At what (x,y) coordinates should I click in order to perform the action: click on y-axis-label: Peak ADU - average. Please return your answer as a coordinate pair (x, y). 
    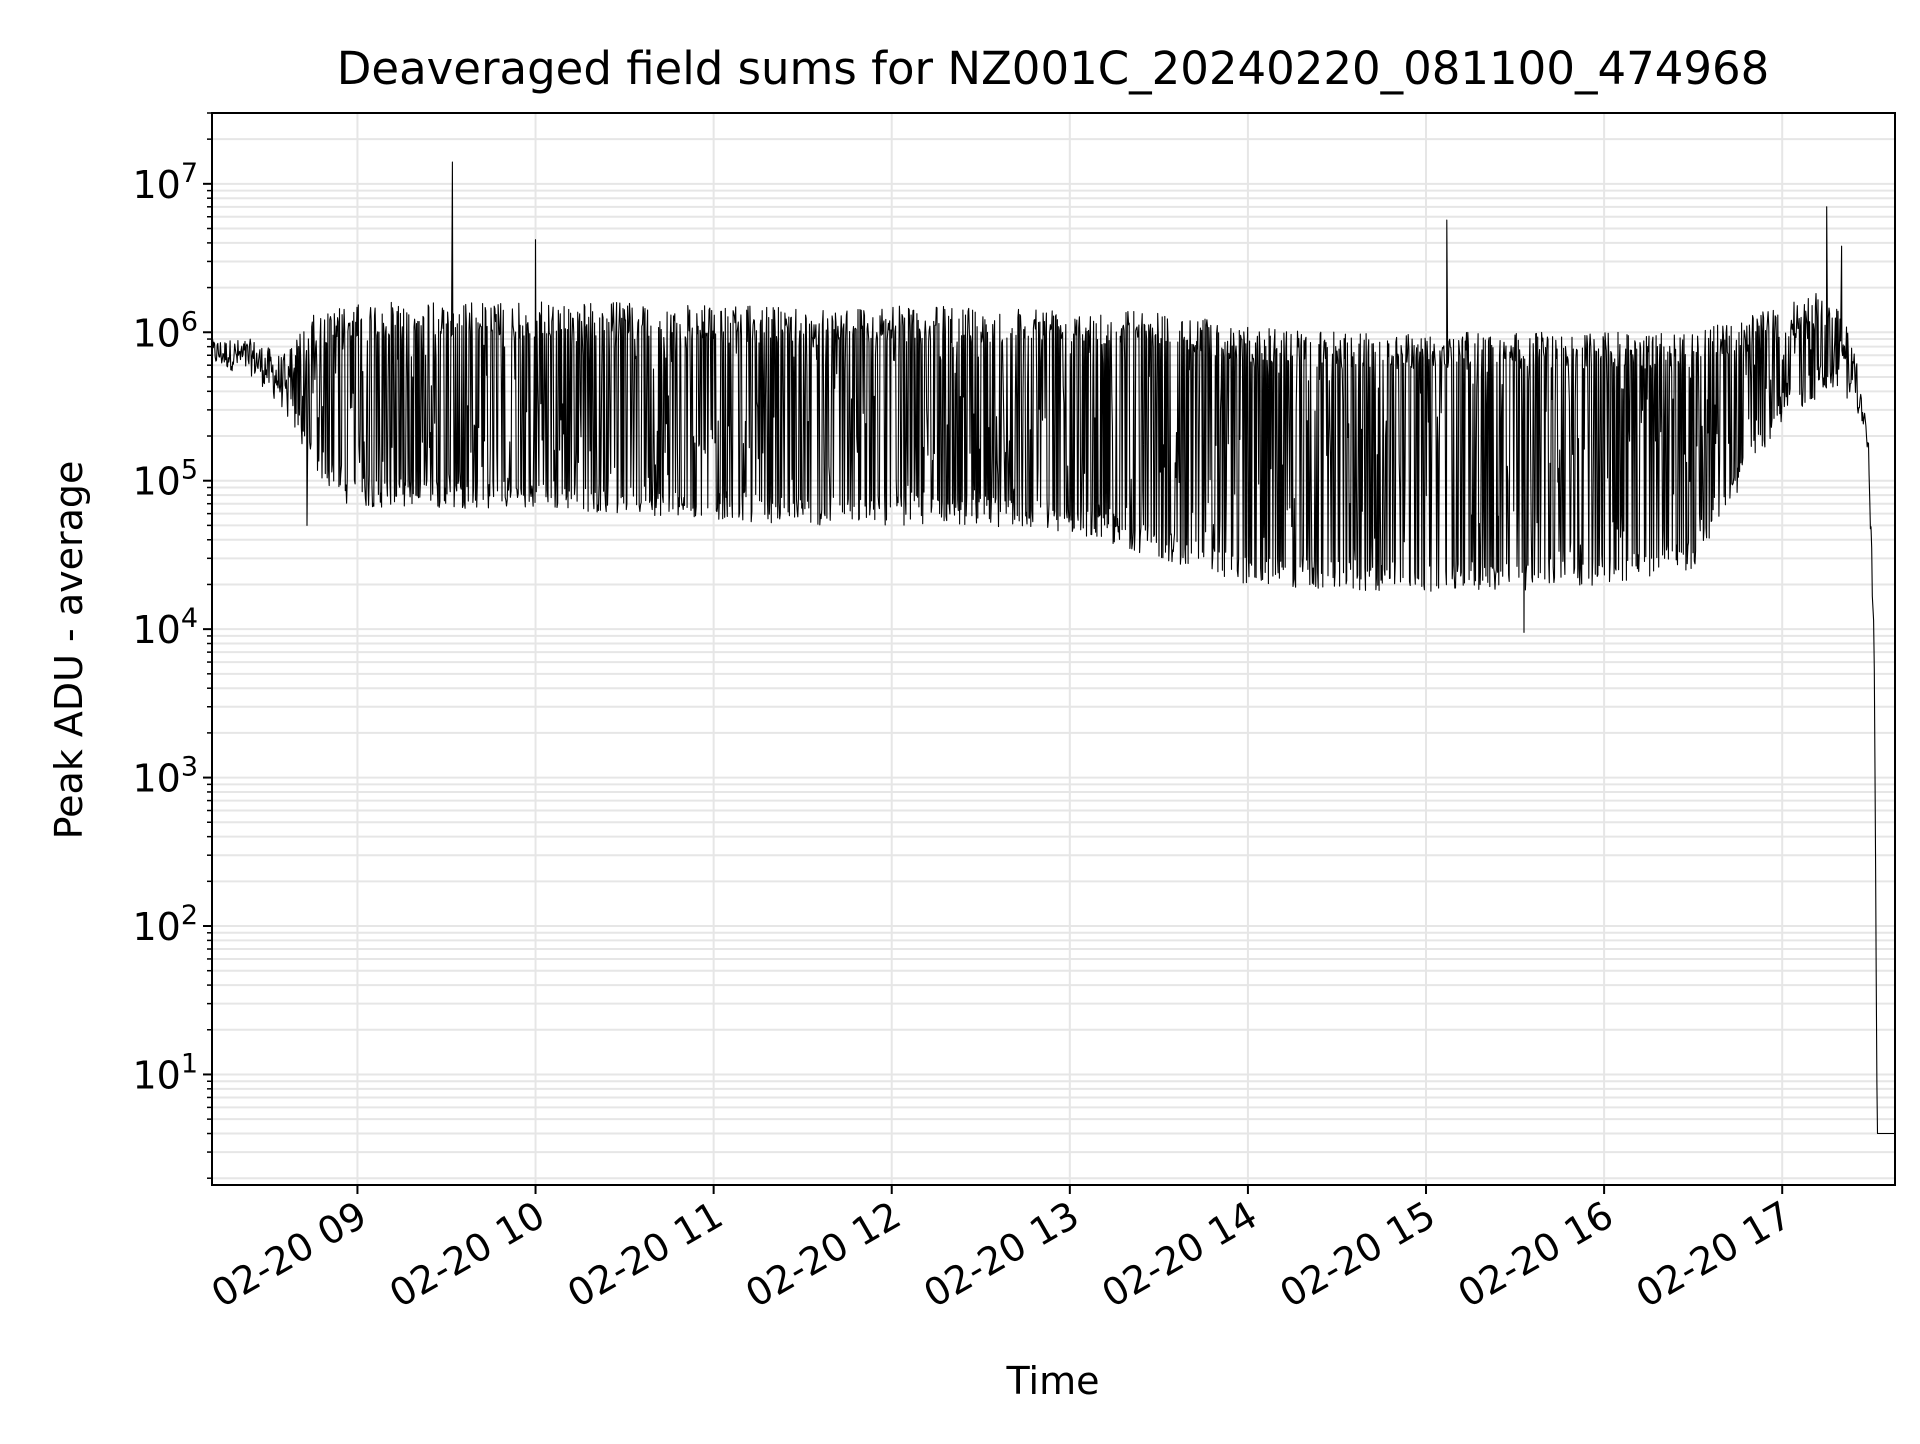
    Looking at the image, I should click on (69, 650).